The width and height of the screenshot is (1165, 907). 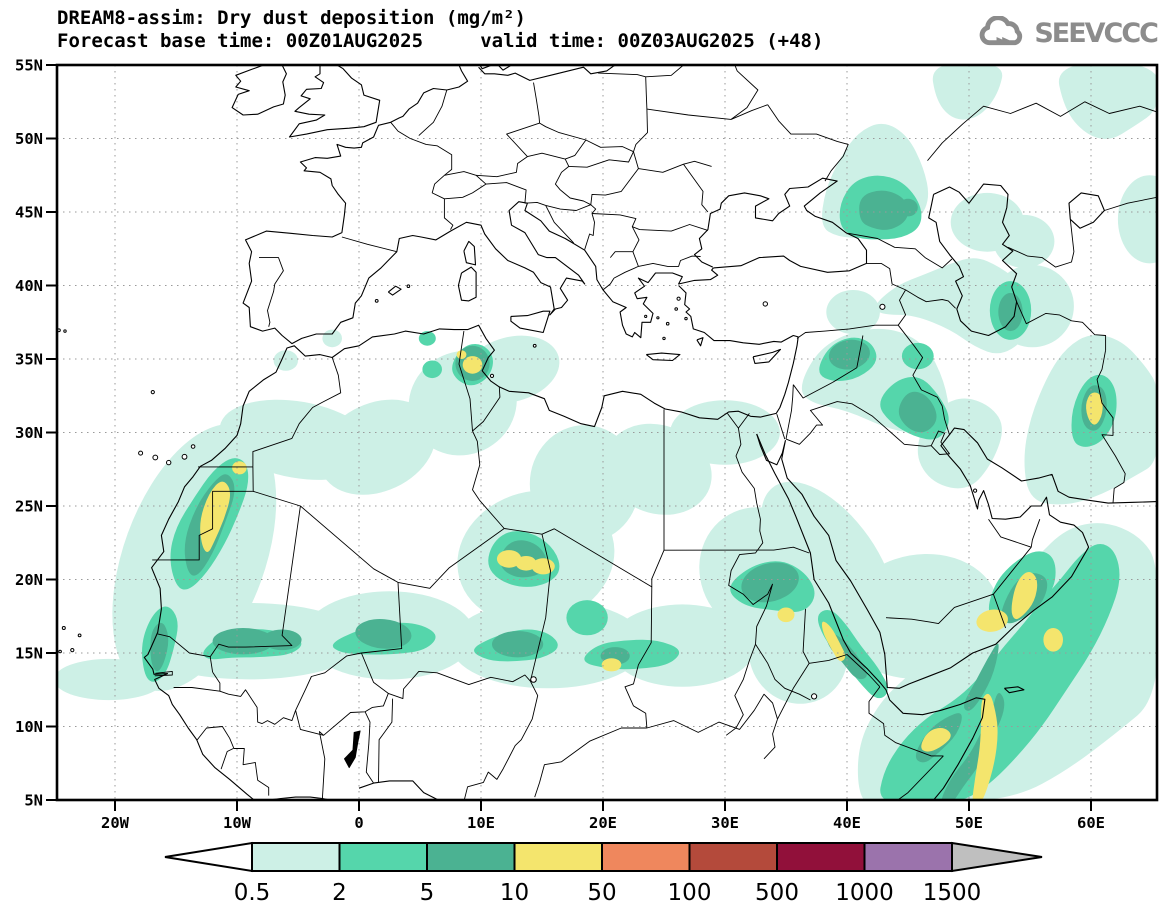 I want to click on lat-tick-label: 5N, so click(x=33, y=801).